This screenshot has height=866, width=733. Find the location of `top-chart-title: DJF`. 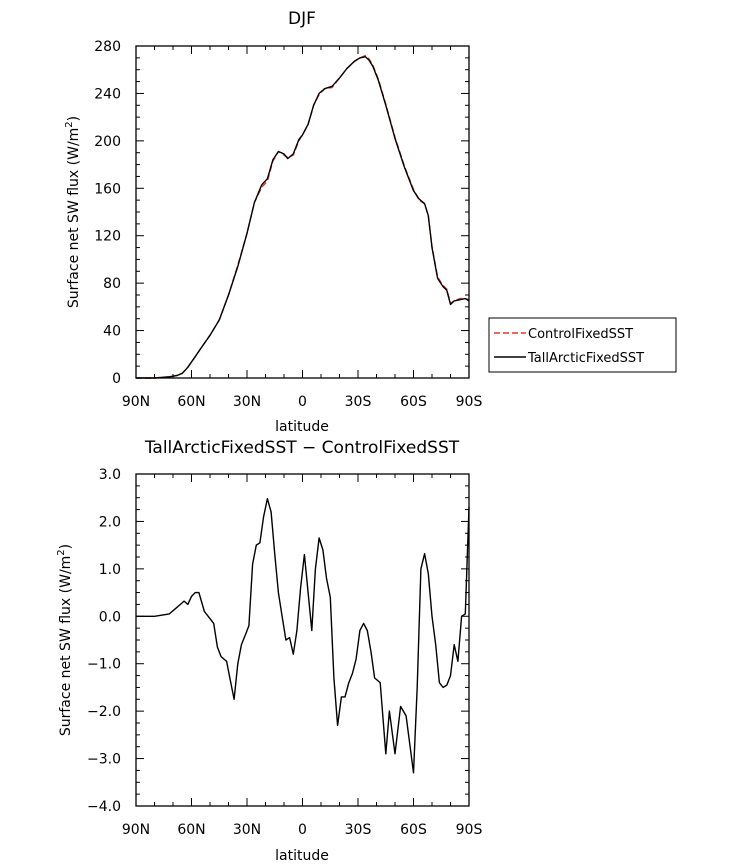

top-chart-title: DJF is located at coordinates (302, 19).